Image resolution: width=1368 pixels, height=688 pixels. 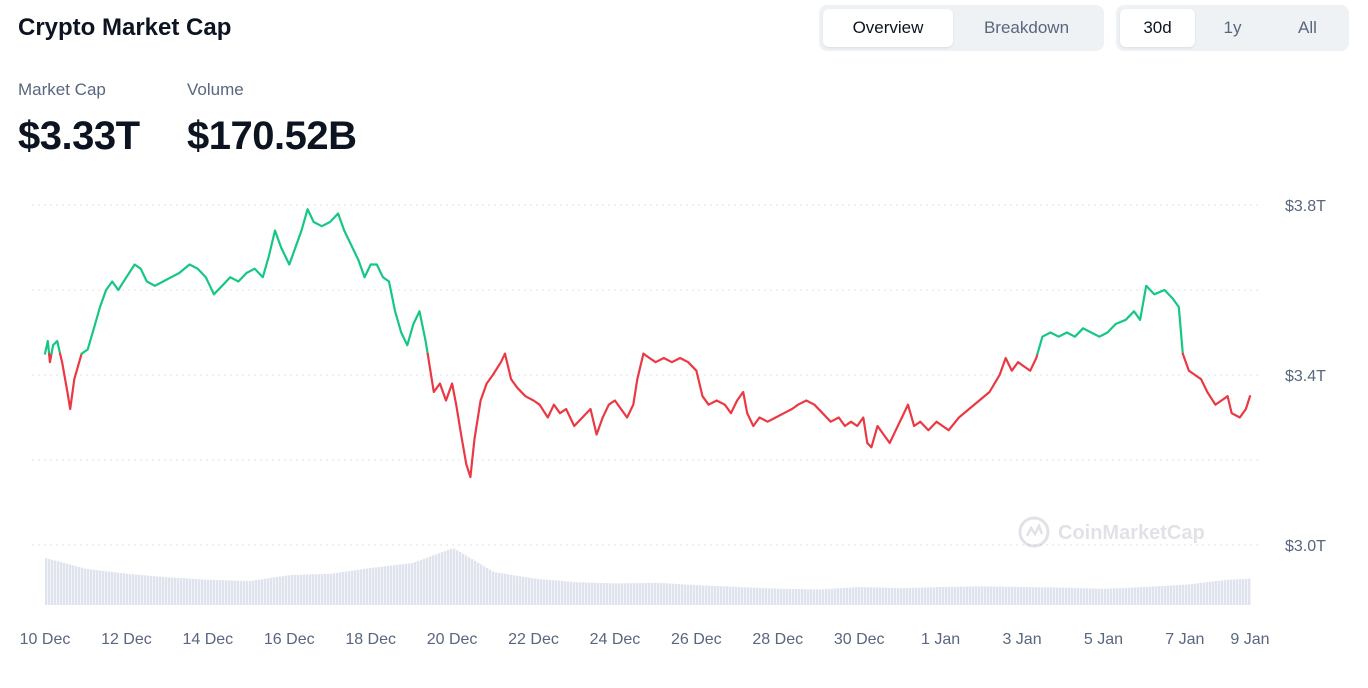 What do you see at coordinates (961, 28) in the screenshot?
I see `view-toggle: Overview Breakdown` at bounding box center [961, 28].